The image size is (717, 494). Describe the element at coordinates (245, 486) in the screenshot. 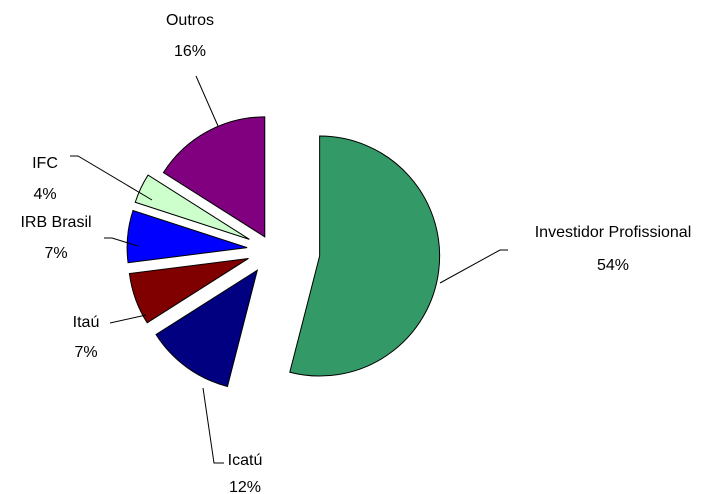

I see `slice-value-label: 12%` at that location.